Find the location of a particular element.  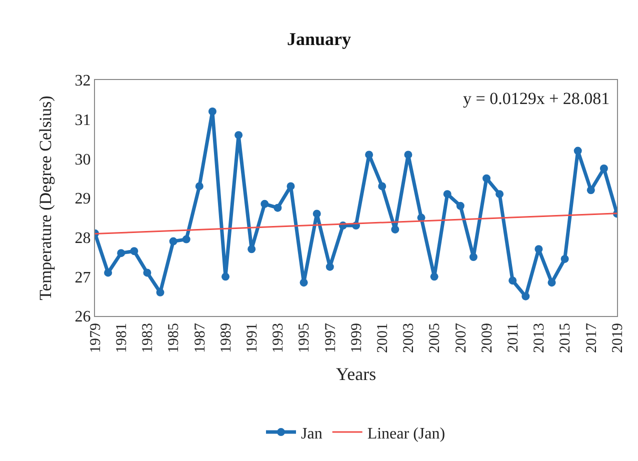

x-tick-label: 2015 is located at coordinates (566, 338).